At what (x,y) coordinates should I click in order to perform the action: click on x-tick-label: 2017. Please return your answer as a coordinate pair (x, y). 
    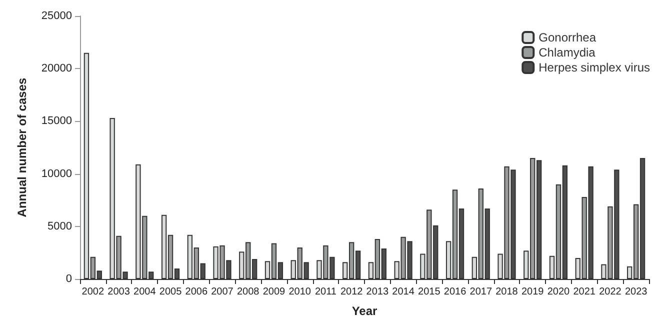
    Looking at the image, I should click on (481, 292).